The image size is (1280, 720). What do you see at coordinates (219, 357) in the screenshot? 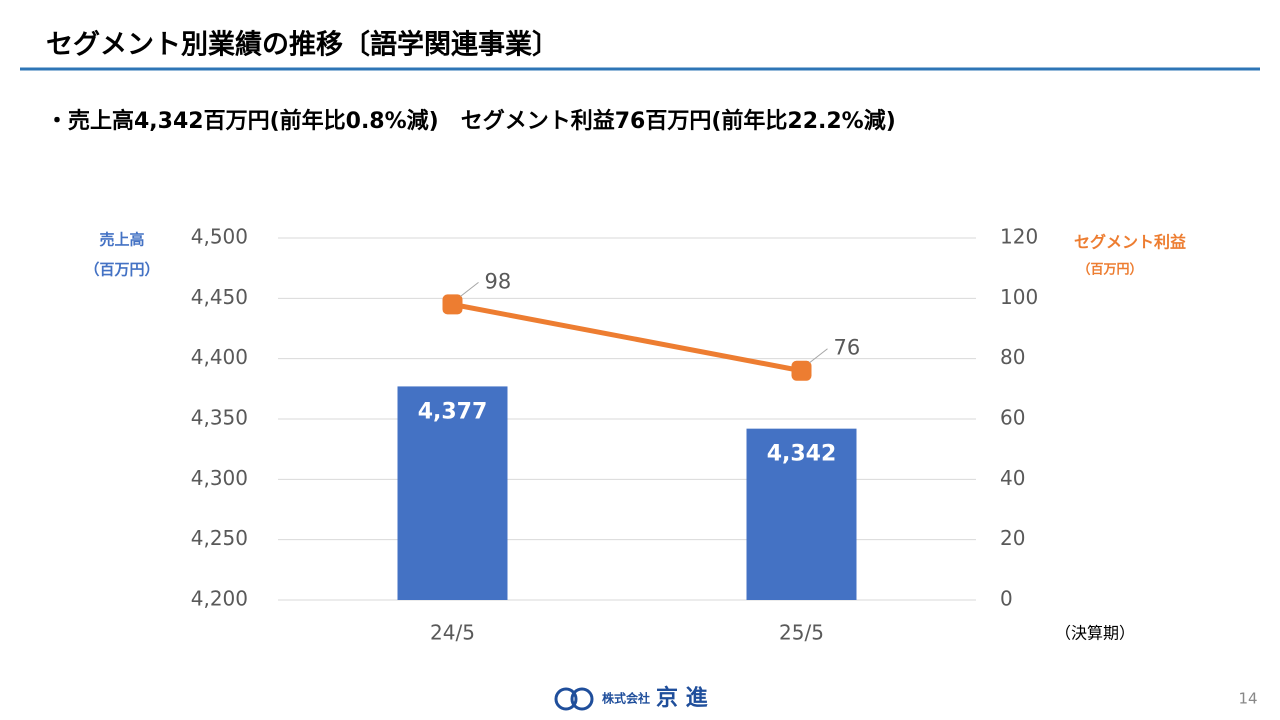
I see `y-tick-label: 4,400` at bounding box center [219, 357].